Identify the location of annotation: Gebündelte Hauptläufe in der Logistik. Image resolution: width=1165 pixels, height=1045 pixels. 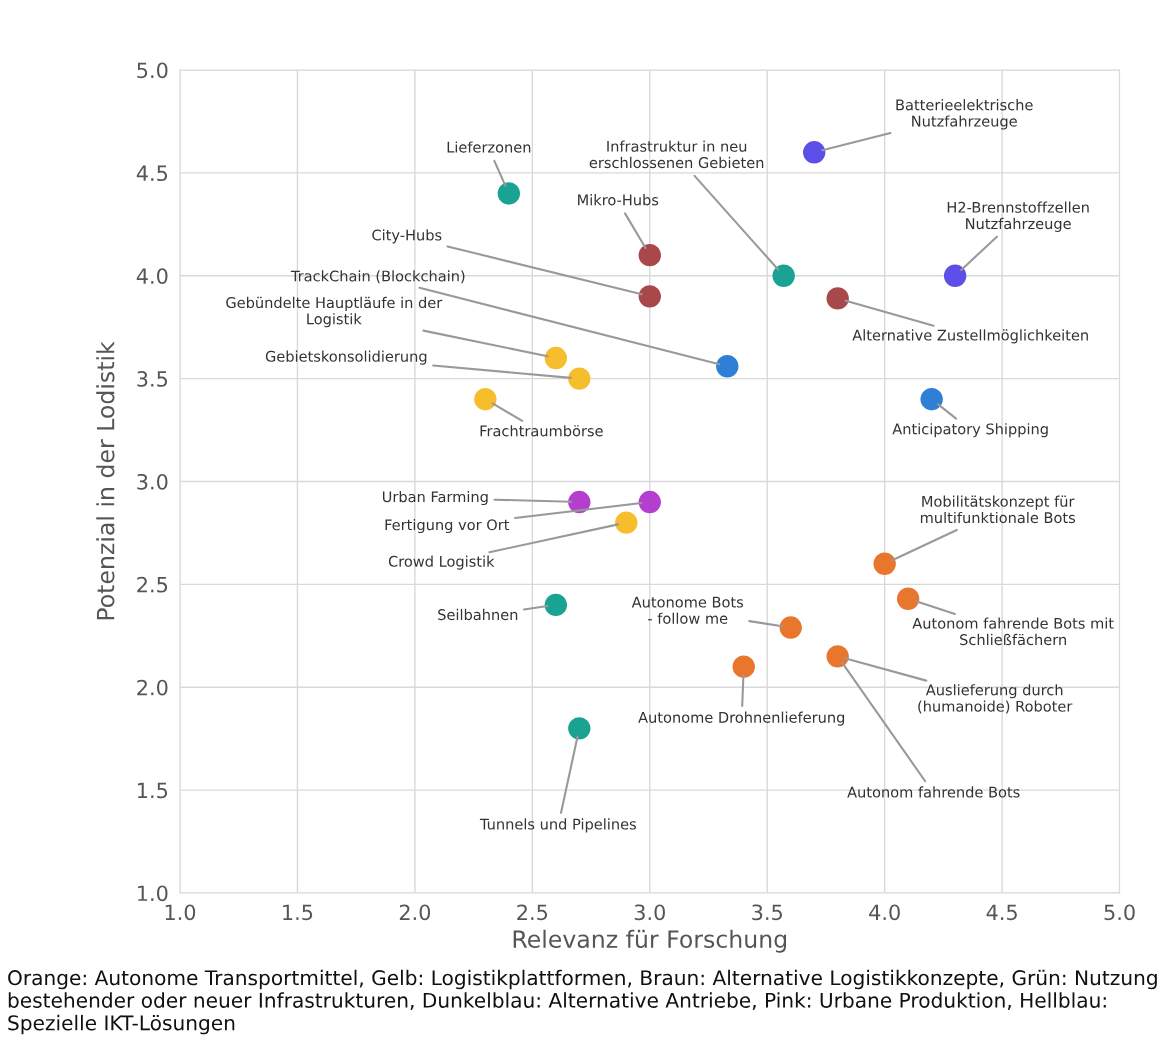
(334, 312).